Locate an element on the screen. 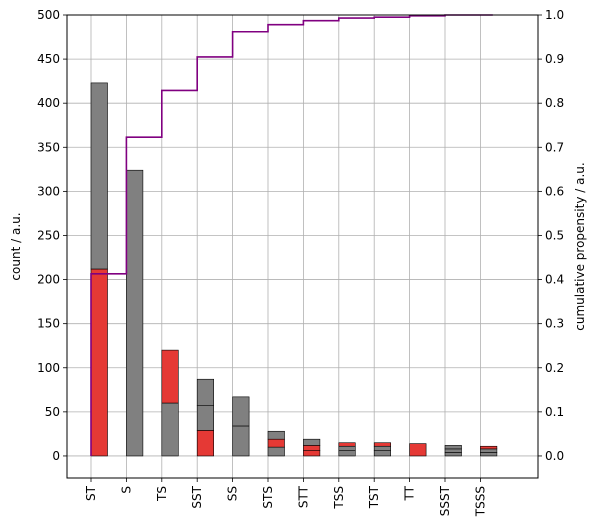 Image resolution: width=598 pixels, height=531 pixels. x-tick-label-SST: SST is located at coordinates (197, 496).